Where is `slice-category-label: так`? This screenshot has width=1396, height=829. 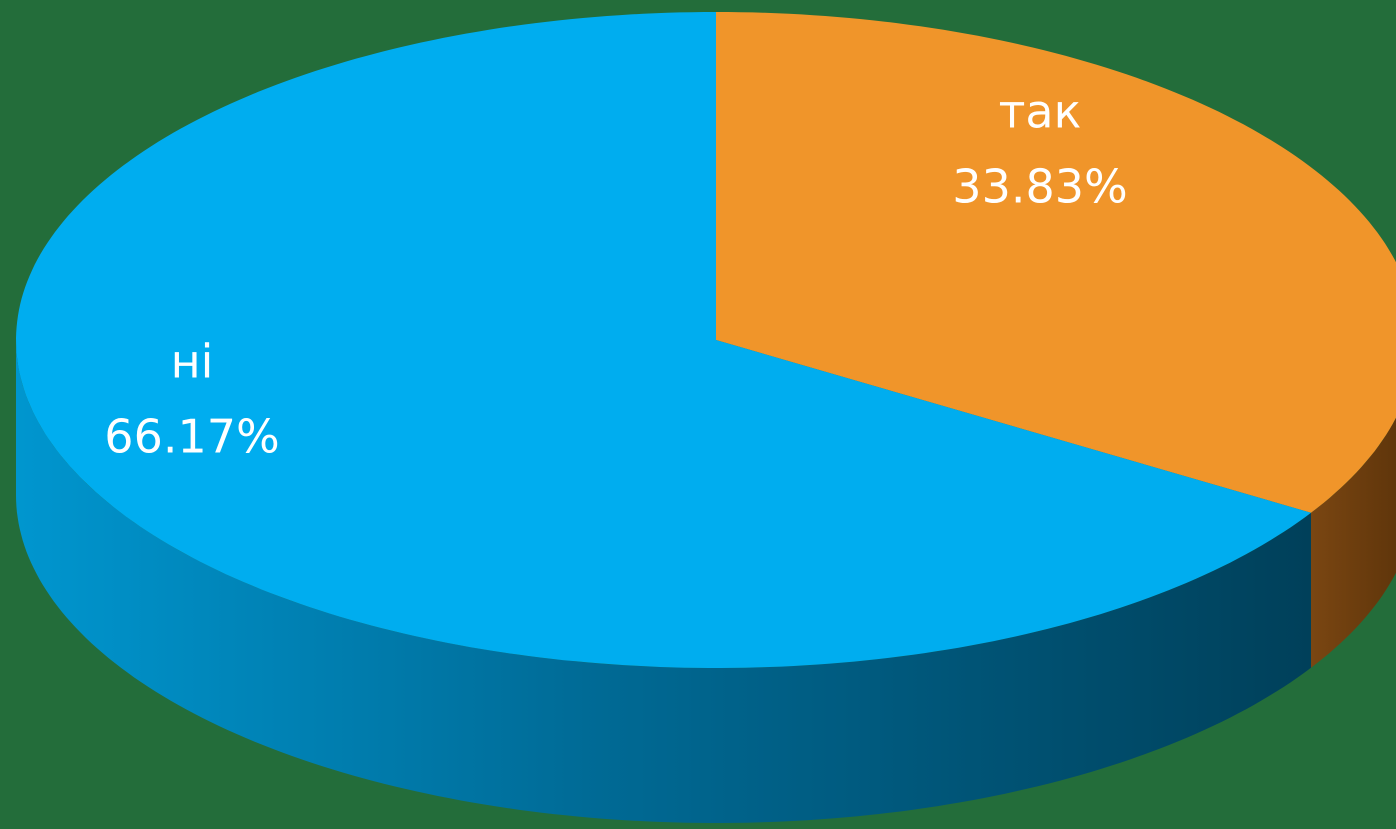 slice-category-label: так is located at coordinates (1040, 112).